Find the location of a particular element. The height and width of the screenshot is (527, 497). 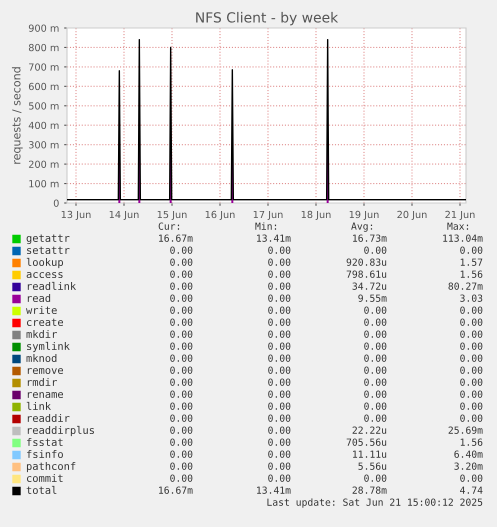

text: 798.61u is located at coordinates (366, 274).